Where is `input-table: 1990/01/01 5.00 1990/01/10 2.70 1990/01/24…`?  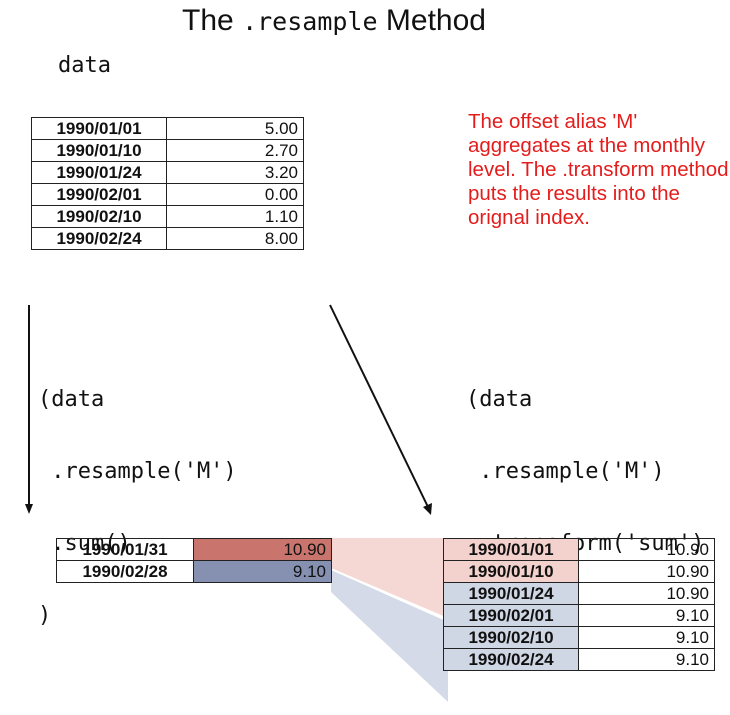 input-table: 1990/01/01 5.00 1990/01/10 2.70 1990/01/24… is located at coordinates (167, 183).